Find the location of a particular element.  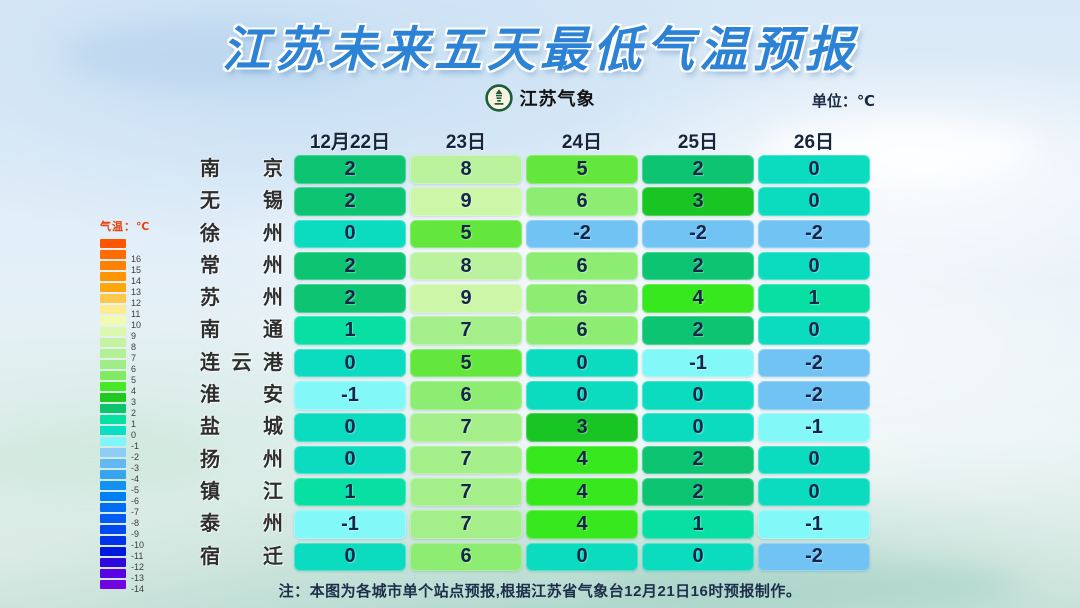

legend-entry: -10 is located at coordinates (125, 542).